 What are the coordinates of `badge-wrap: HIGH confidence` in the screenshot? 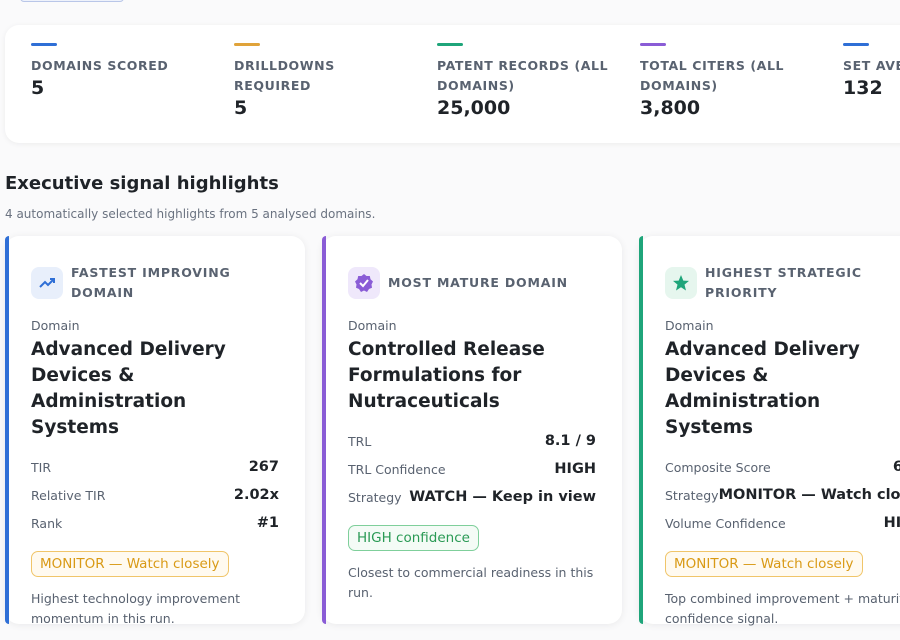 It's located at (472, 531).